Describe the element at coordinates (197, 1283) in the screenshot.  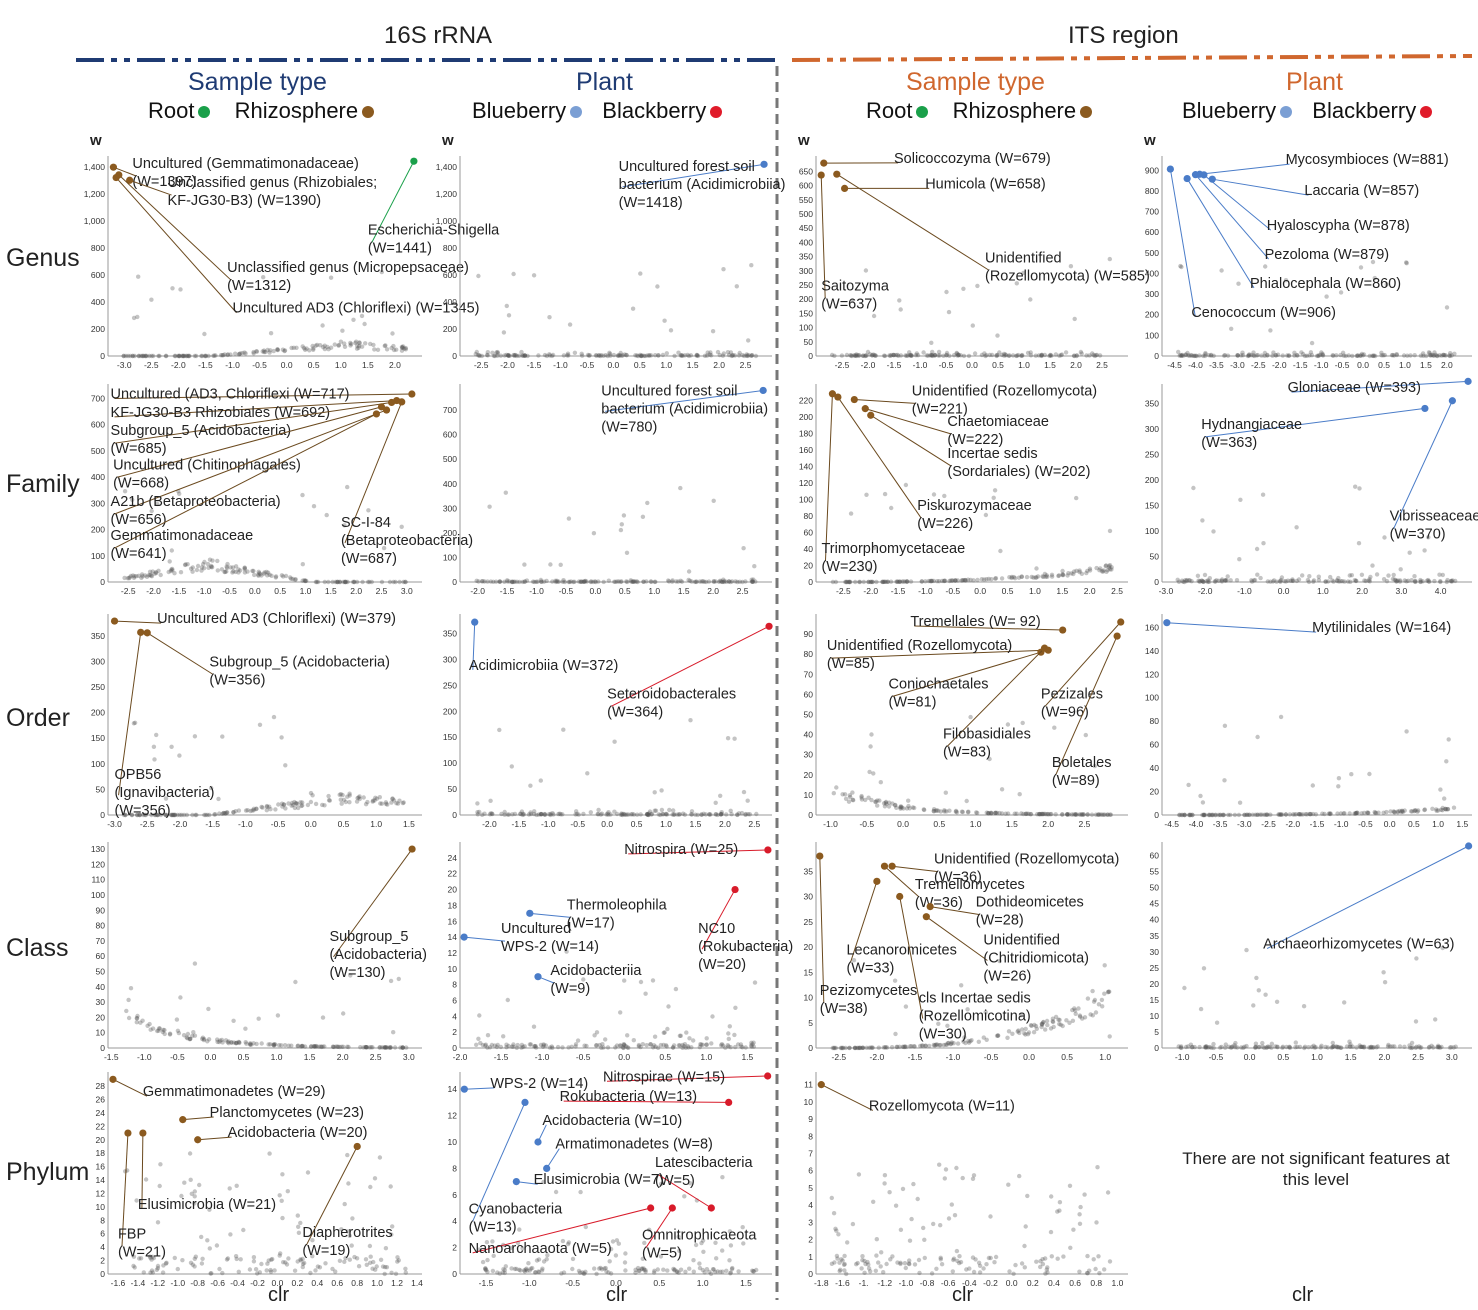
I see `x-tick-label: -0.8` at that location.